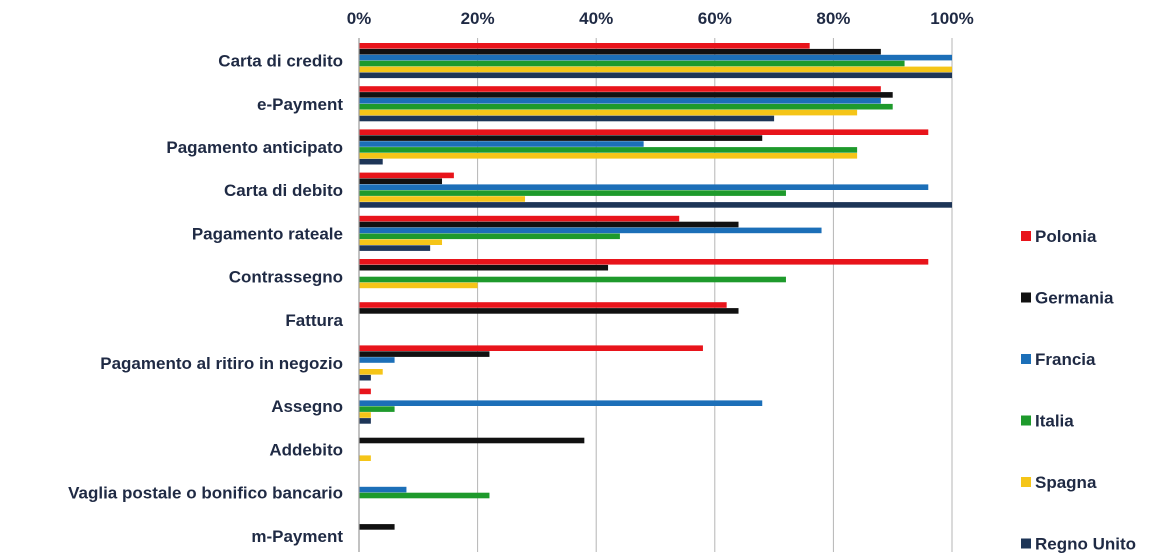 The width and height of the screenshot is (1160, 560). Describe the element at coordinates (286, 277) in the screenshot. I see `category-label: Contrassegno` at that location.